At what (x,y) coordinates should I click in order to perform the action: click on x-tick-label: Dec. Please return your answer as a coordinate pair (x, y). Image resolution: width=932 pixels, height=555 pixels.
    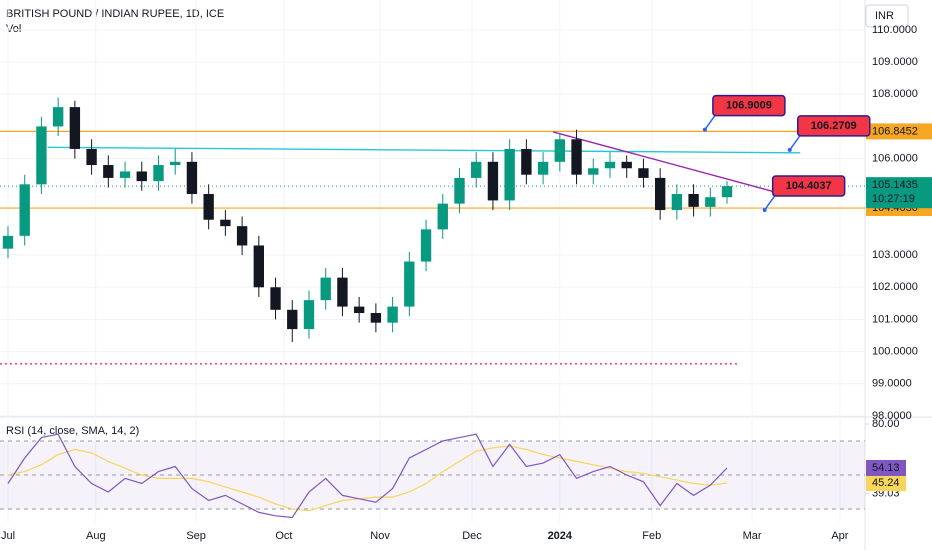
    Looking at the image, I should click on (472, 536).